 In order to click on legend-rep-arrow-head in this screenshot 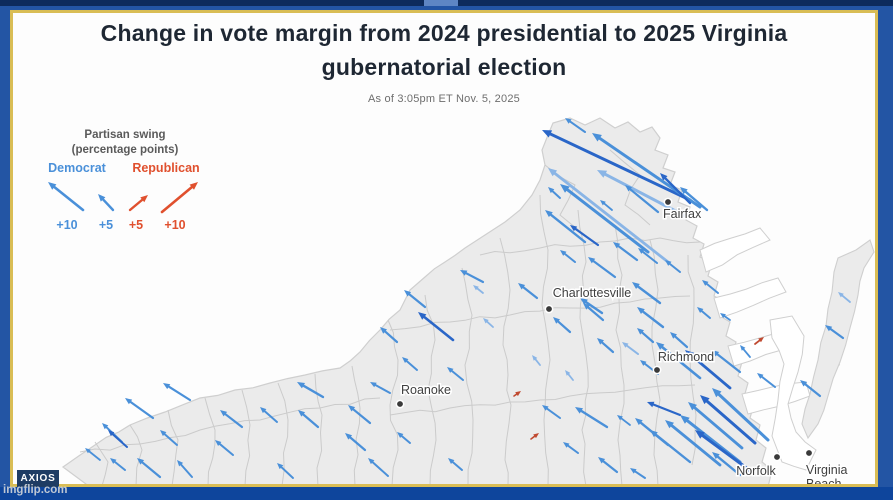, I will do `click(144, 199)`.